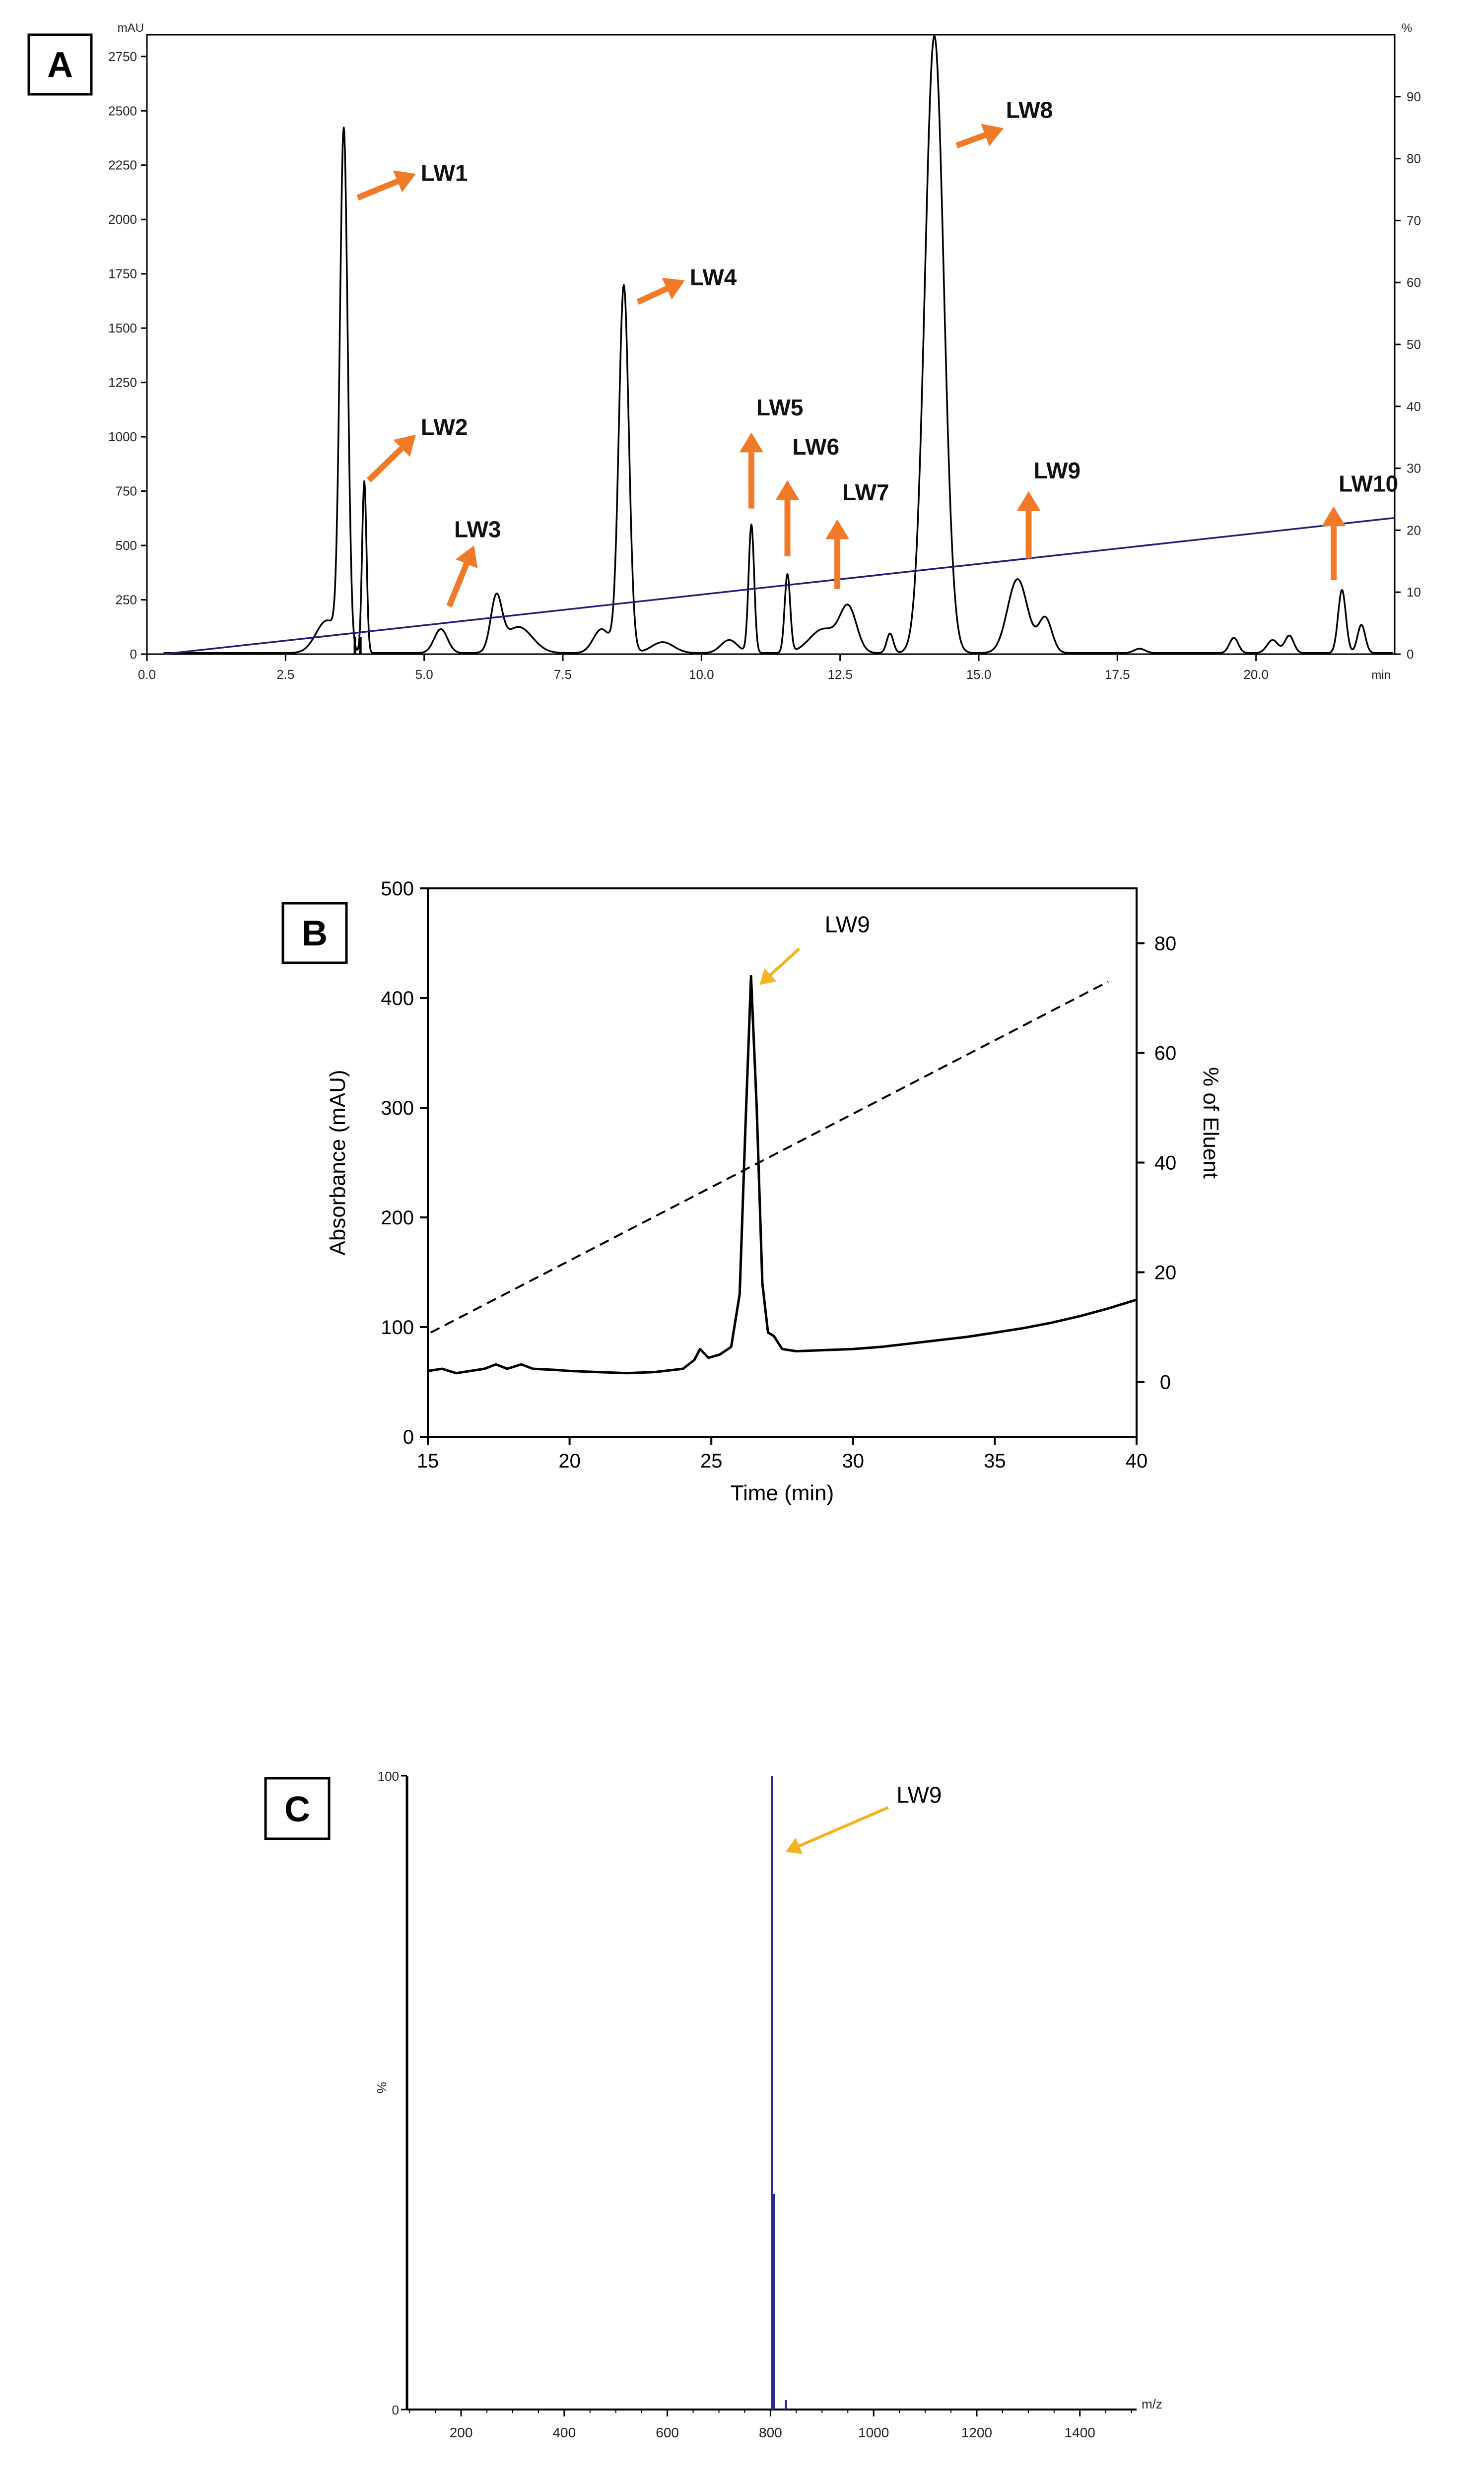 The image size is (1484, 2478). What do you see at coordinates (122, 219) in the screenshot?
I see `a-y-tick-label: 2000` at bounding box center [122, 219].